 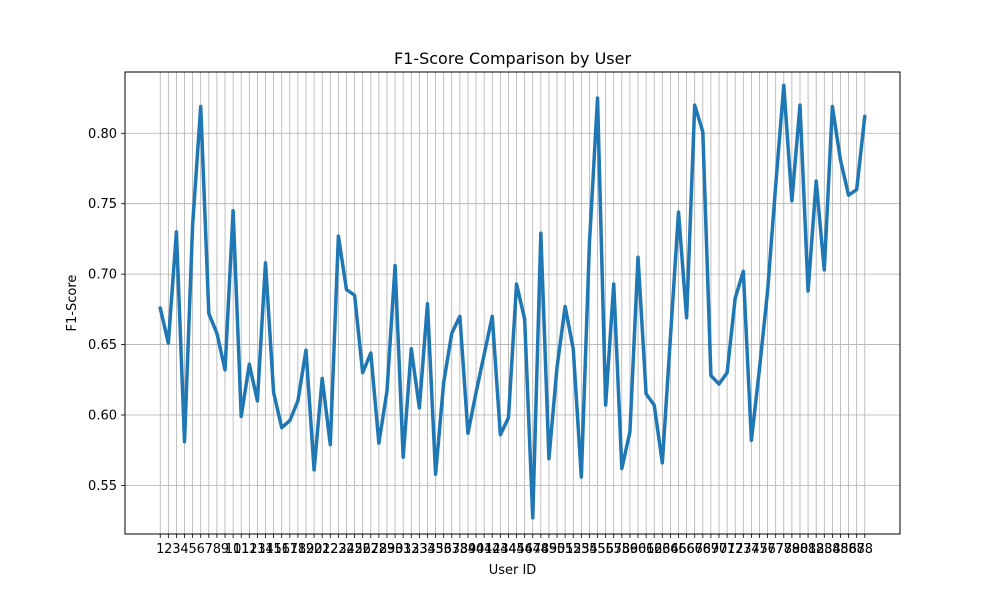 What do you see at coordinates (484, 549) in the screenshot?
I see `x-tick-label: 41` at bounding box center [484, 549].